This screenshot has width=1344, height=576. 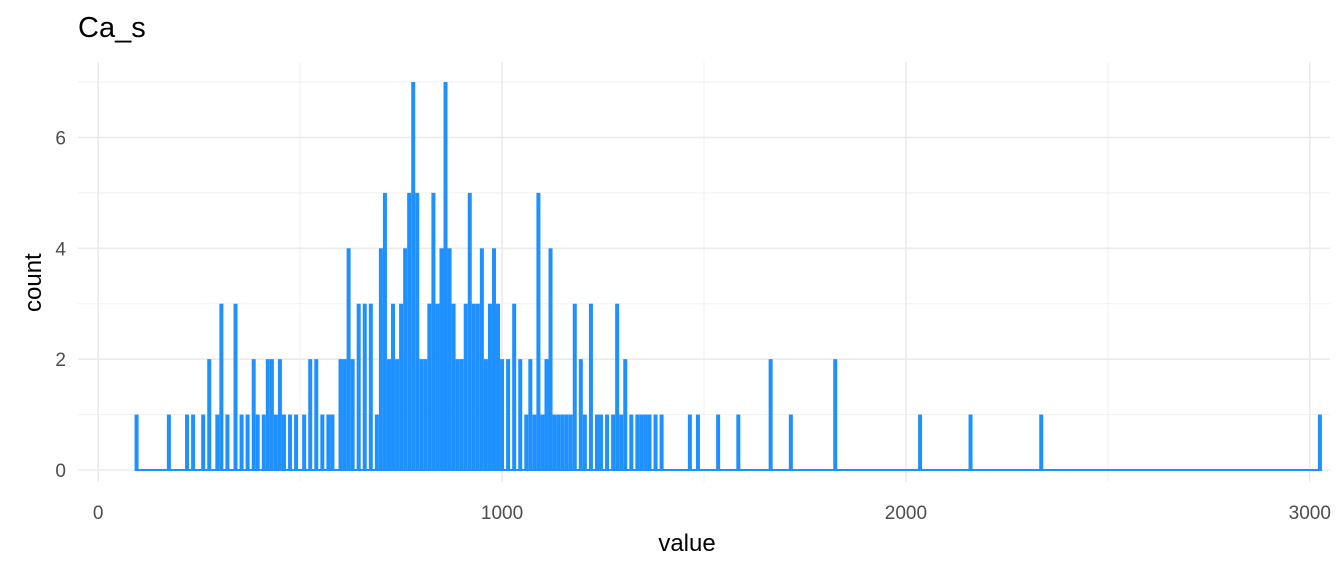 I want to click on x-tick-label: 0, so click(x=98, y=513).